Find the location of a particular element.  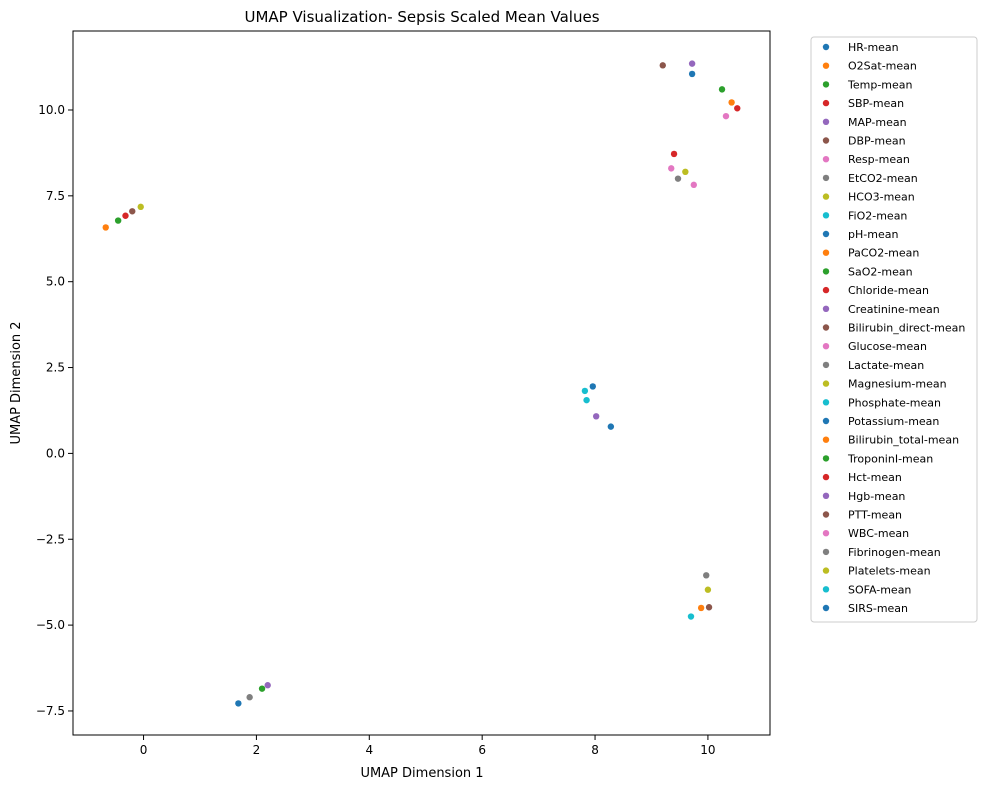

x-axis: 0 2 4 6 8 10 is located at coordinates (428, 746).